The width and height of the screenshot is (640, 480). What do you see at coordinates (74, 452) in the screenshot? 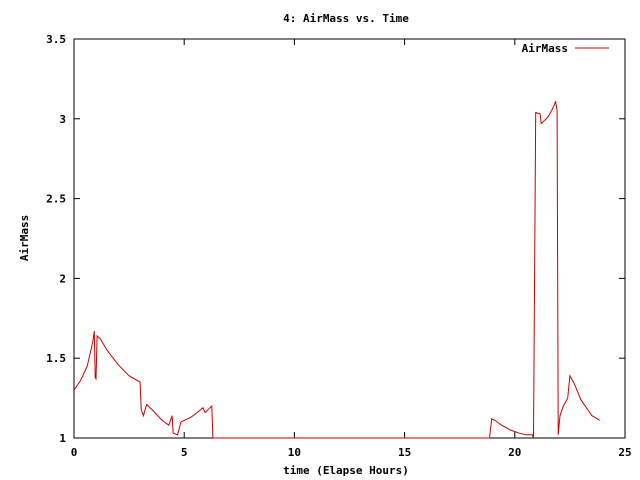
I see `x-tick-label: 0` at bounding box center [74, 452].